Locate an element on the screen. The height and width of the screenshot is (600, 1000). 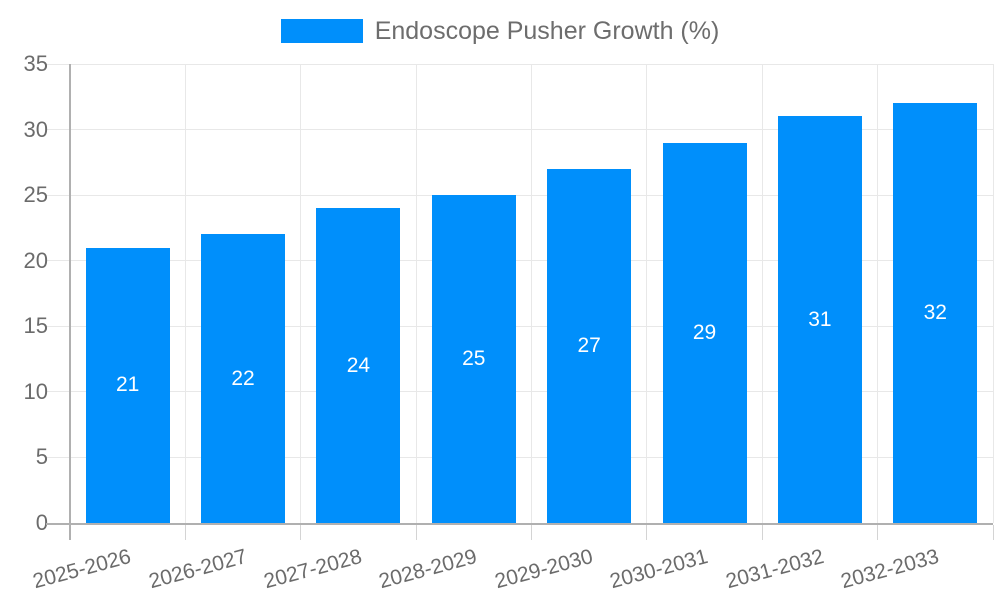
y-axis-label: 30 is located at coordinates (35, 129).